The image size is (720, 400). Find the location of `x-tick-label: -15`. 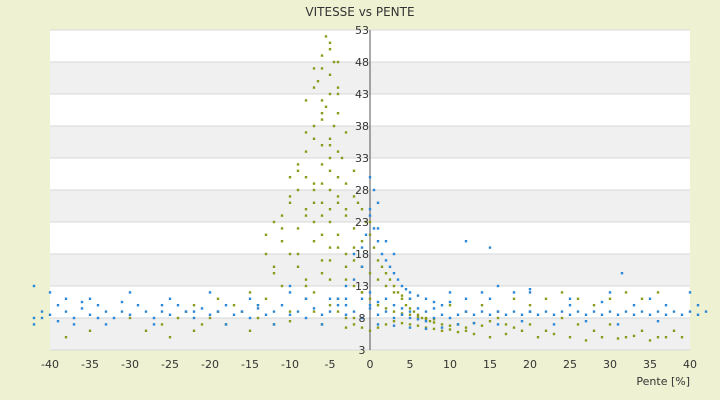

x-tick-label: -15 is located at coordinates (250, 364).